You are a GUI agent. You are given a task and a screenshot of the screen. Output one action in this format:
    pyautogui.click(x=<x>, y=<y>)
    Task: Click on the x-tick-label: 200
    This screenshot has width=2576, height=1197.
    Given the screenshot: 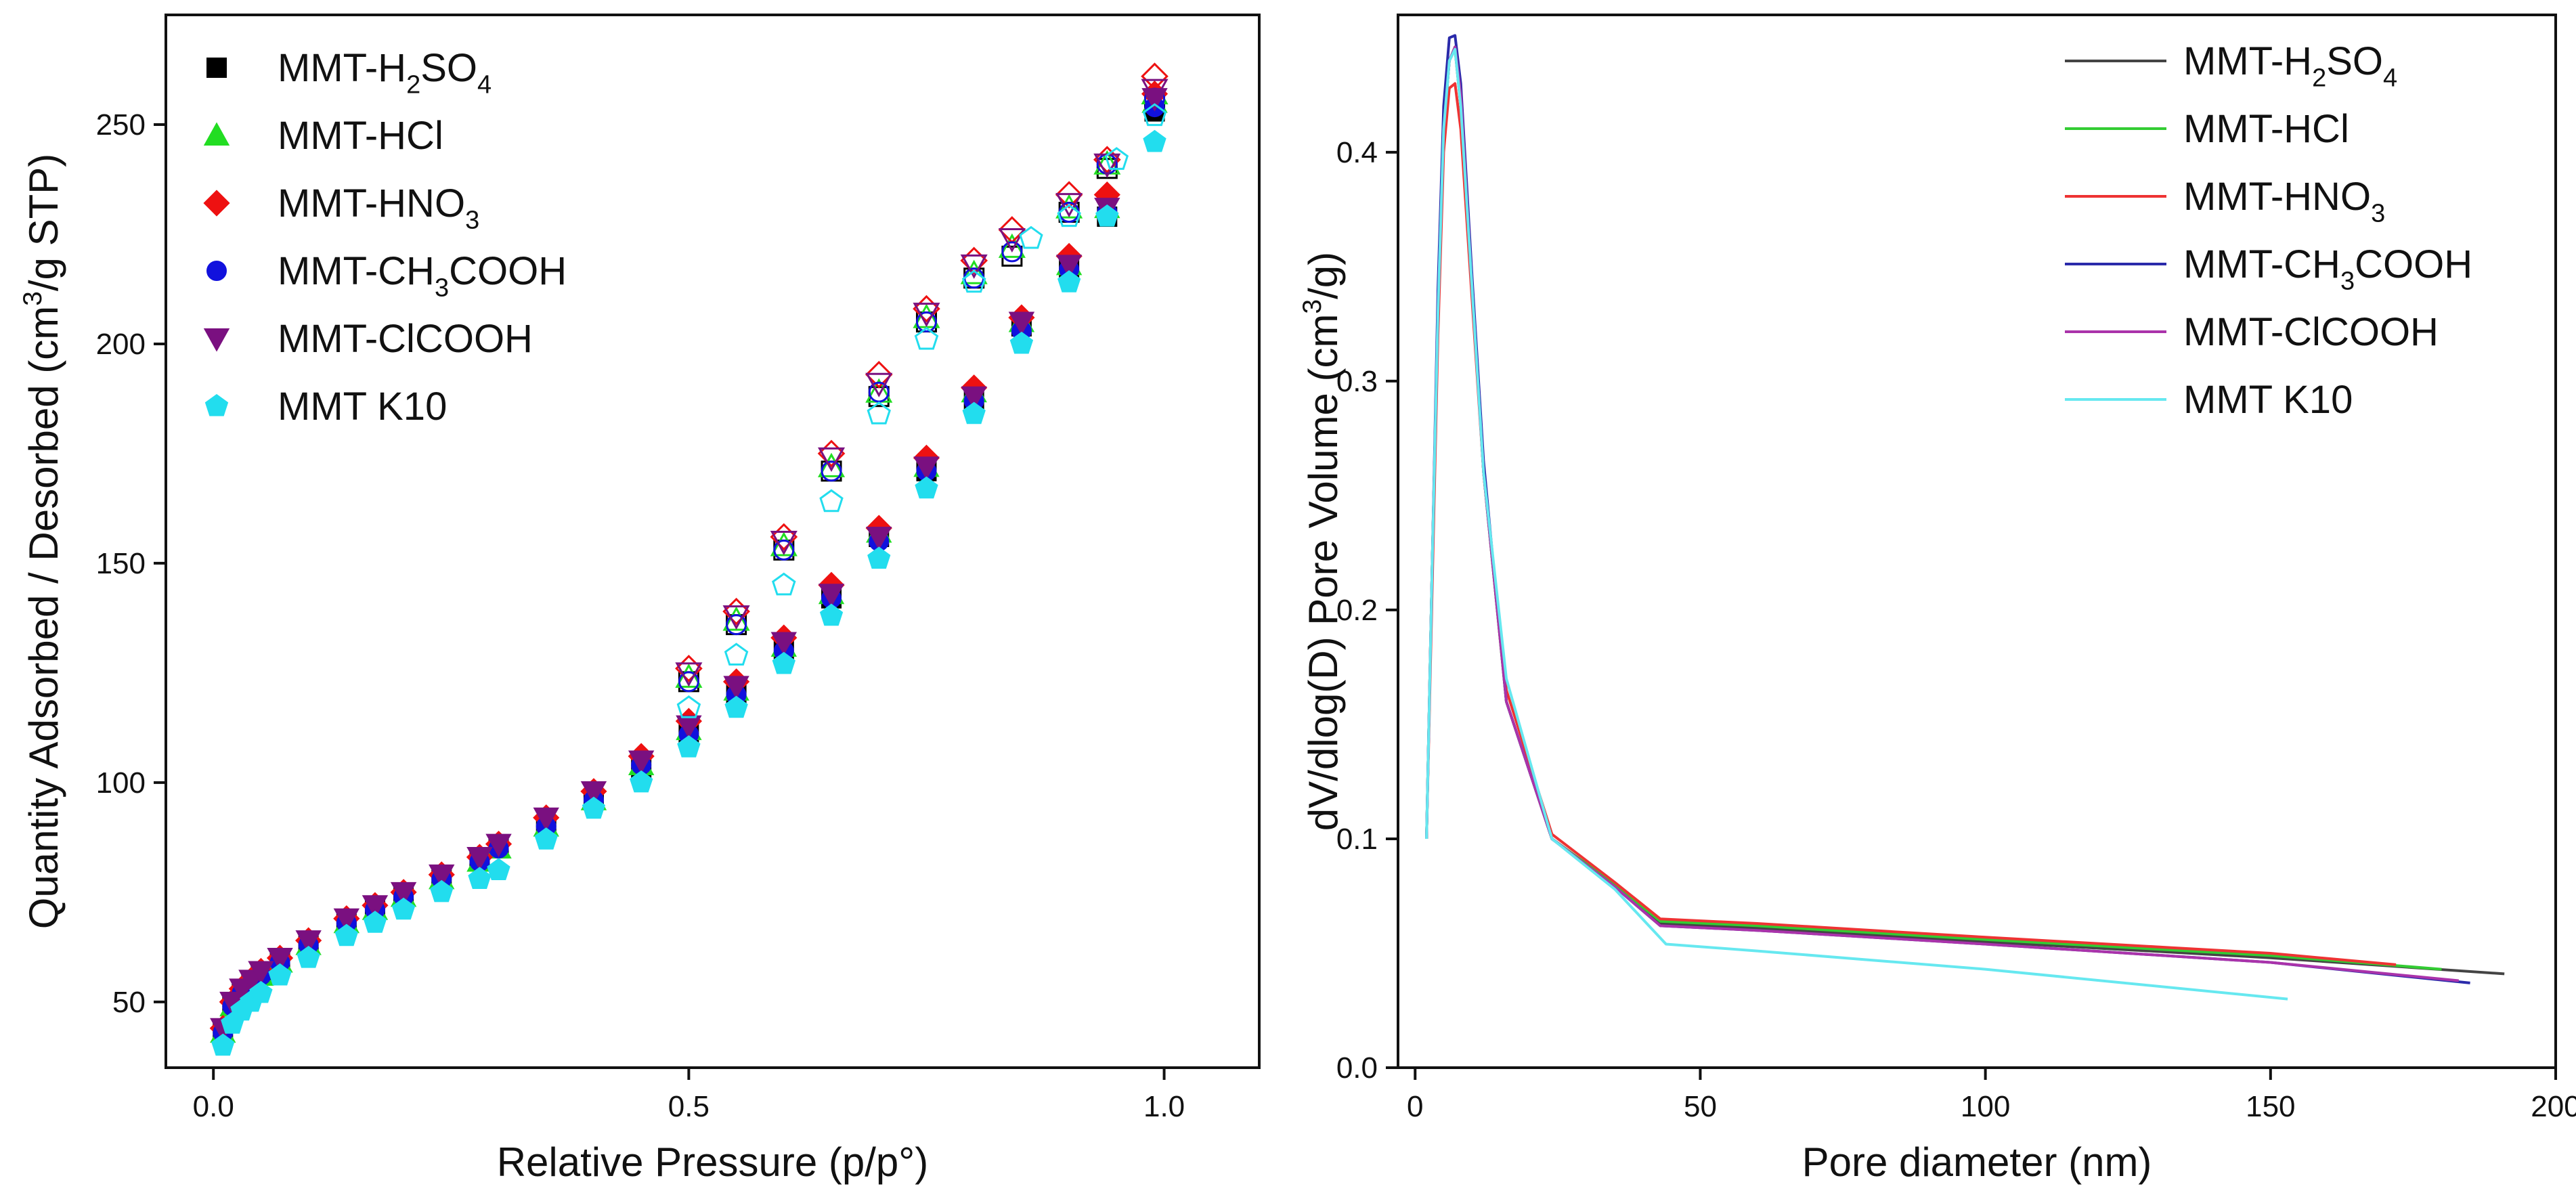 What is the action you would take?
    pyautogui.click(x=2553, y=1106)
    